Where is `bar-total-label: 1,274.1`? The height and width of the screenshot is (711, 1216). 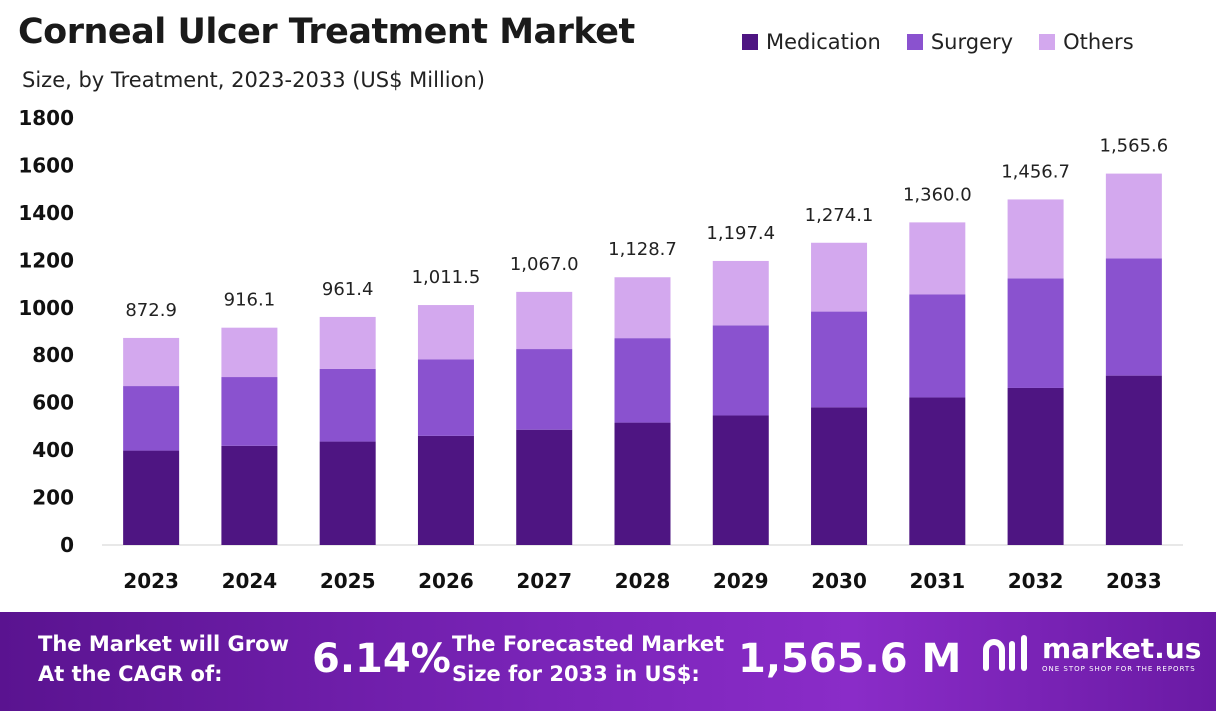 bar-total-label: 1,274.1 is located at coordinates (839, 215).